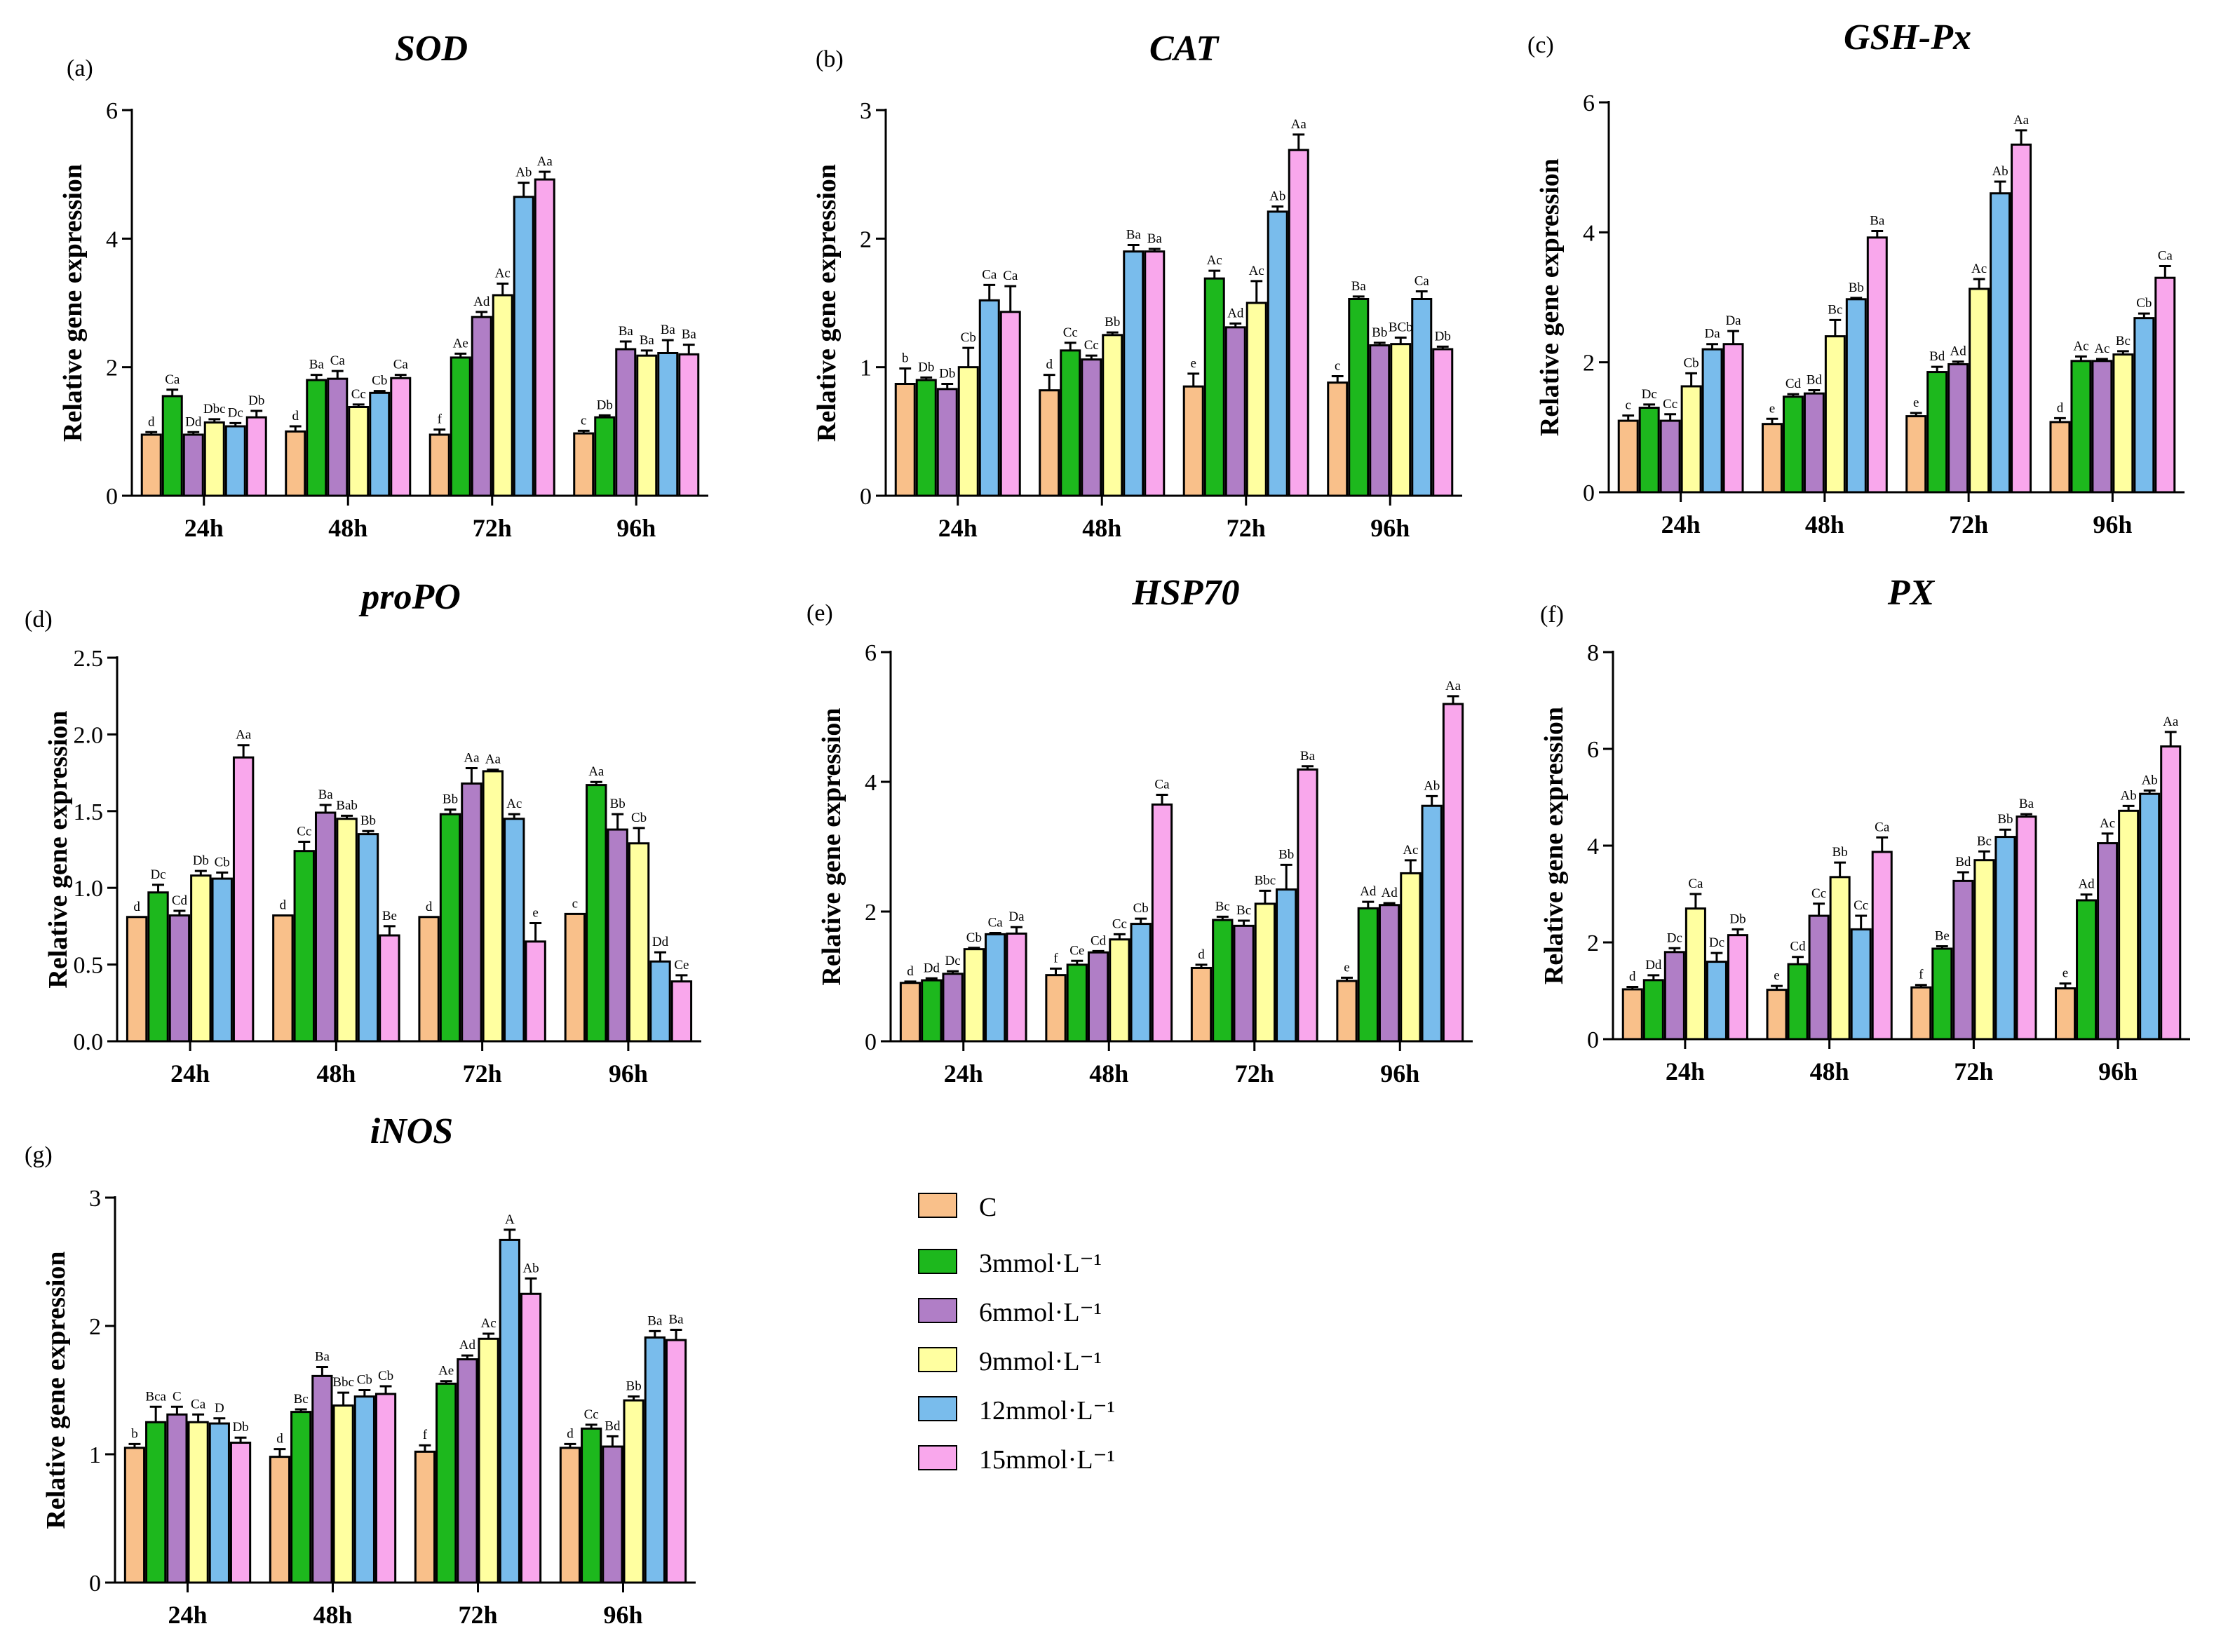 Image resolution: width=2228 pixels, height=1652 pixels. What do you see at coordinates (871, 783) in the screenshot?
I see `y-tick-label: 4` at bounding box center [871, 783].